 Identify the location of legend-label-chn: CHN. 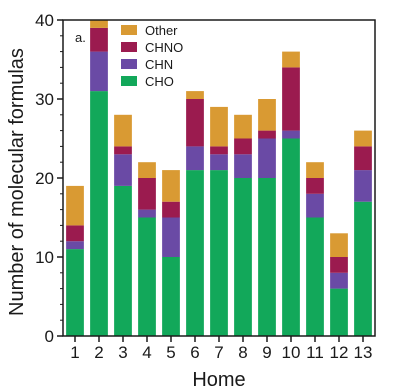
(159, 64).